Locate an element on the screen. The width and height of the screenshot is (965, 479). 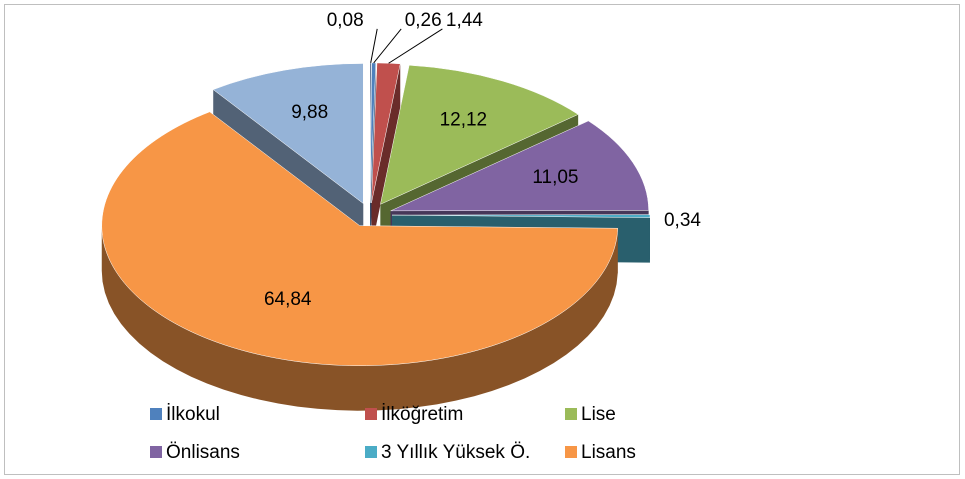
data-label: 1,44 is located at coordinates (464, 20).